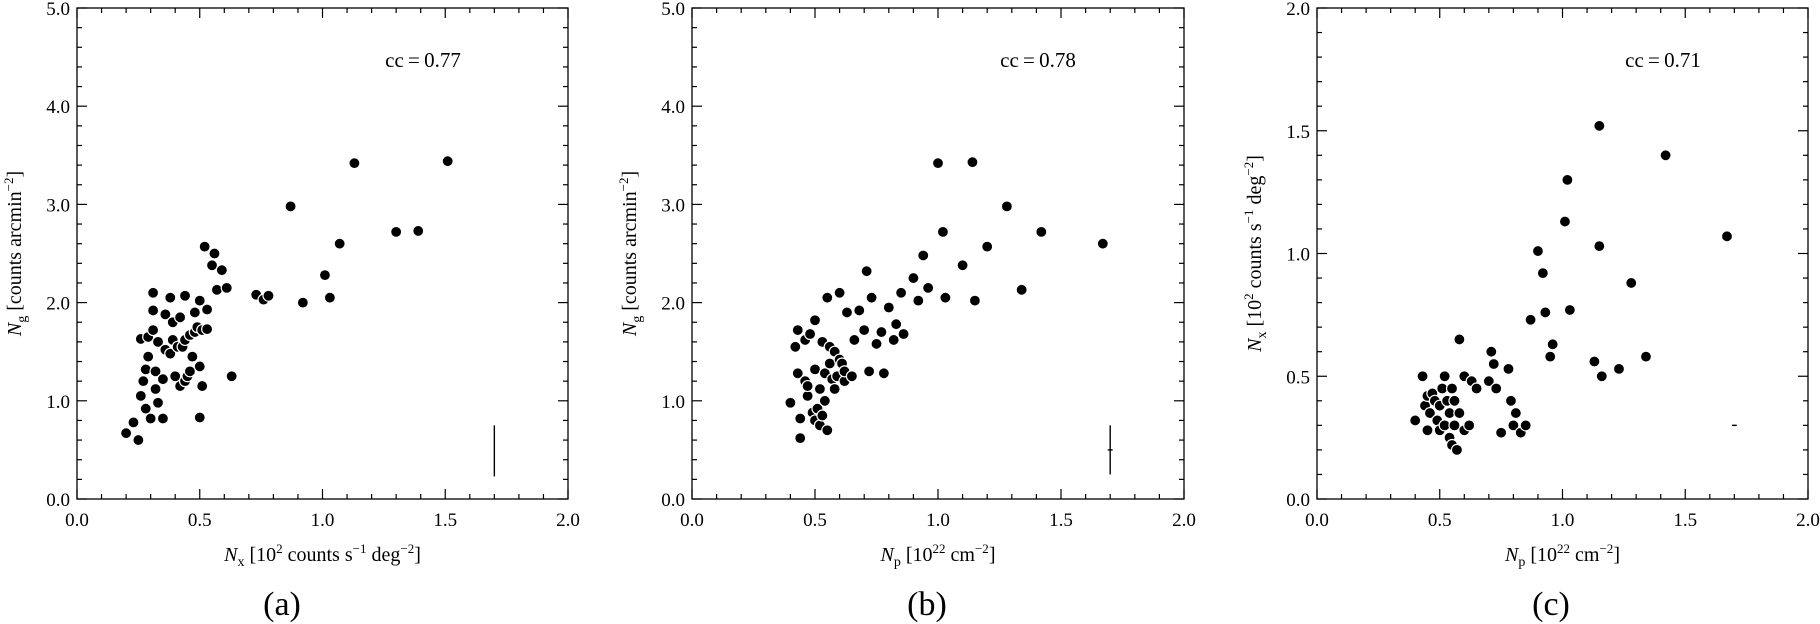 The width and height of the screenshot is (1820, 624). What do you see at coordinates (1663, 60) in the screenshot?
I see `correlation-annotation: cc = 0.71` at bounding box center [1663, 60].